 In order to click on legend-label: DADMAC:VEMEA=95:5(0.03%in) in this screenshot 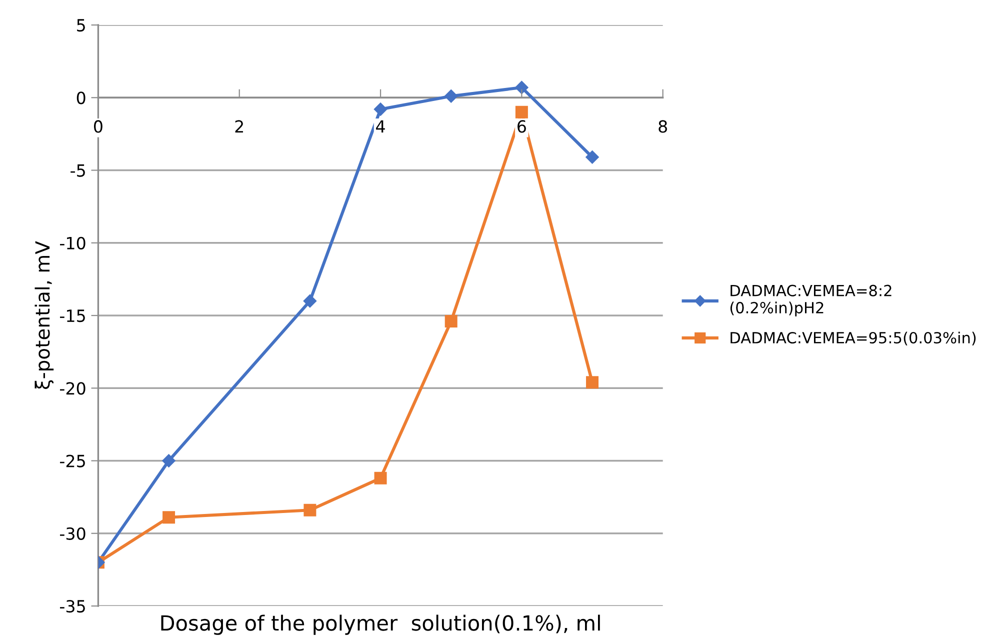, I will do `click(853, 339)`.